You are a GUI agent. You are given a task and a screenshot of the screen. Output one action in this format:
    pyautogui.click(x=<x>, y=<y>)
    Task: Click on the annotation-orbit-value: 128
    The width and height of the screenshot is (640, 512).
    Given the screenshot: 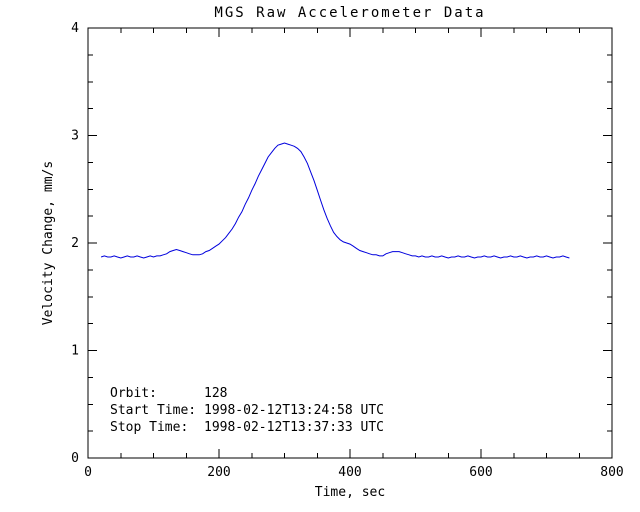 What is the action you would take?
    pyautogui.click(x=215, y=393)
    